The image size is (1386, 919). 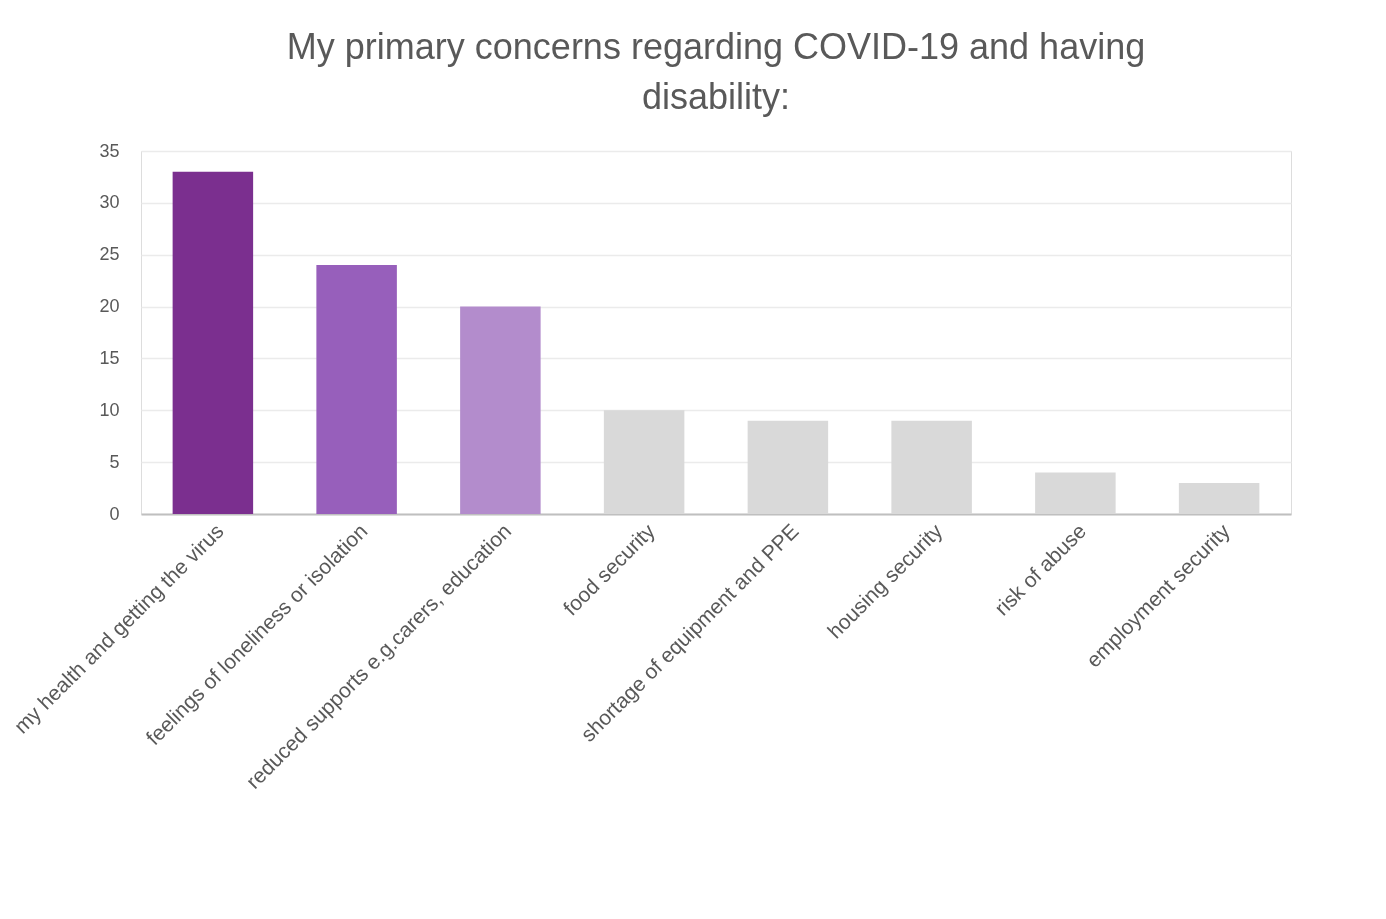 I want to click on y-tick-label: 35, so click(x=109, y=150).